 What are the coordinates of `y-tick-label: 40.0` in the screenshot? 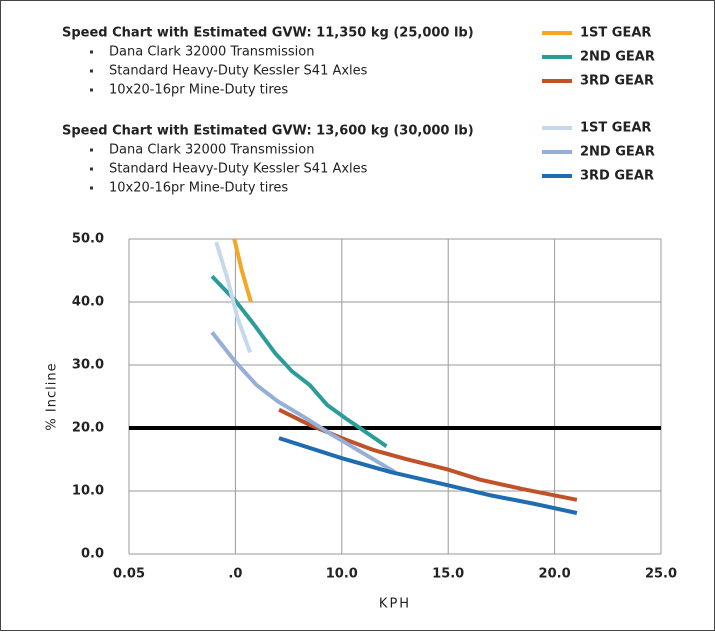 It's located at (88, 302).